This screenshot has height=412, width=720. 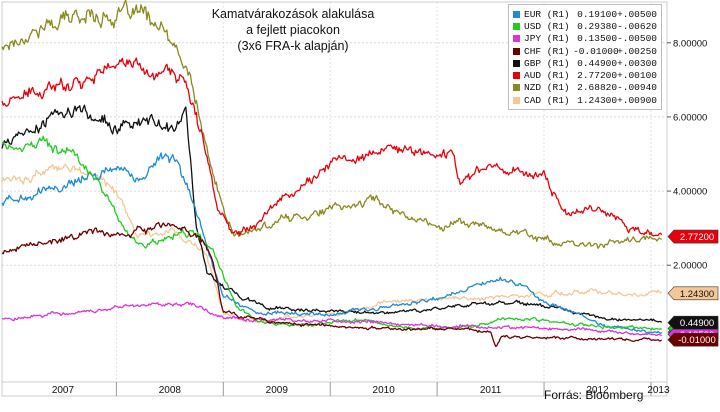 I want to click on legend-item-nzd: NZD (R1) 2.68820 -.00940, so click(x=585, y=88).